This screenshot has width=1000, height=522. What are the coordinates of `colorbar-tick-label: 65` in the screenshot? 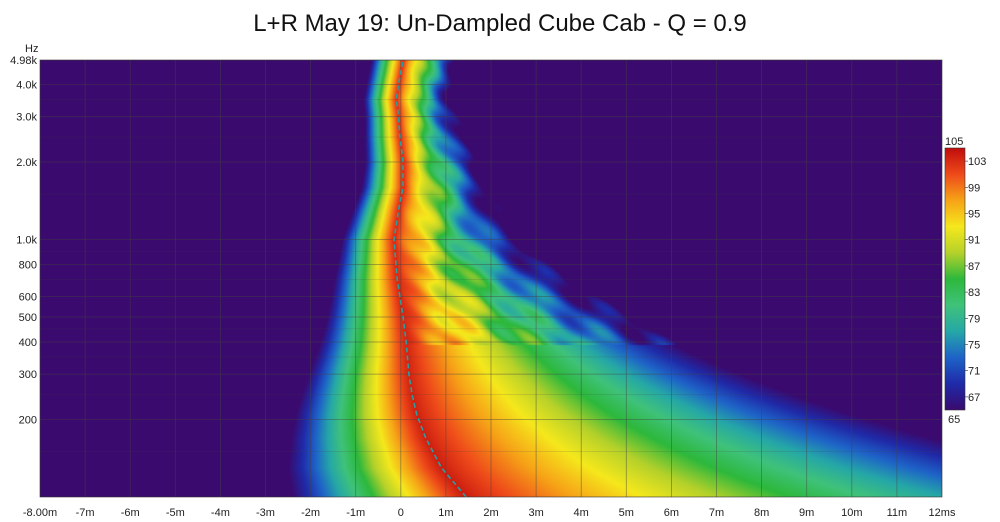 It's located at (954, 420).